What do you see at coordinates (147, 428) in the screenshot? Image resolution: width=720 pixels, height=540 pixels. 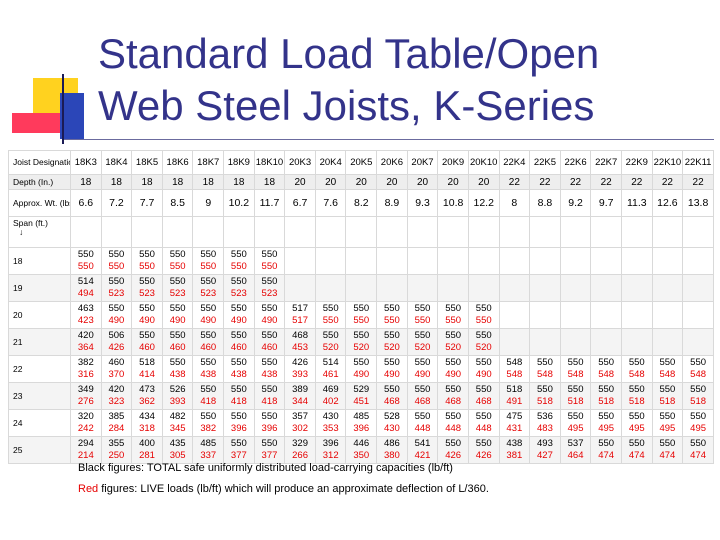 I see `live-load-value: 318` at bounding box center [147, 428].